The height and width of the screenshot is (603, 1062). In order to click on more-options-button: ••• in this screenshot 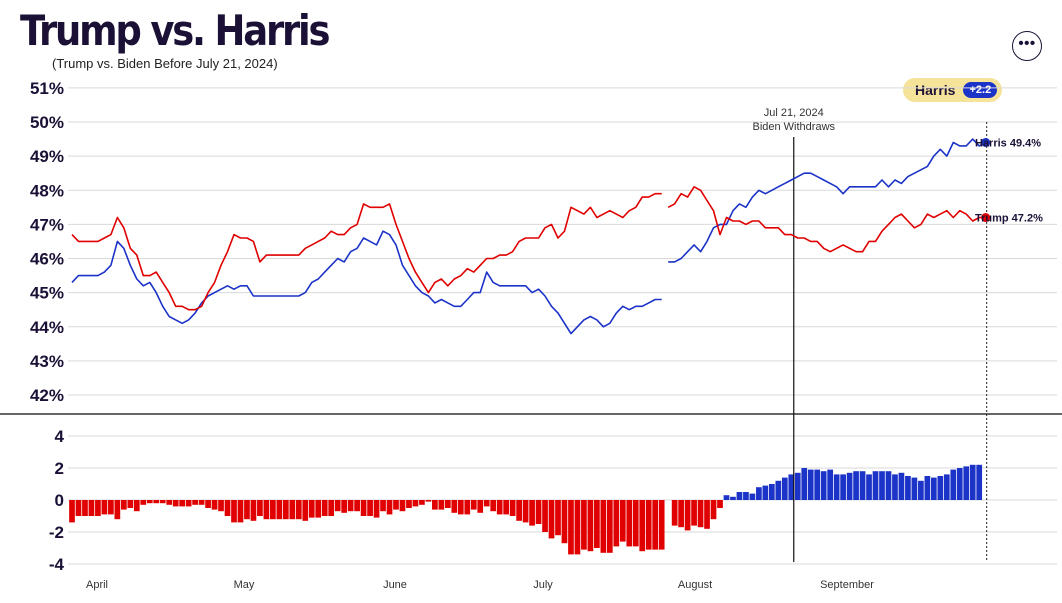, I will do `click(1027, 46)`.